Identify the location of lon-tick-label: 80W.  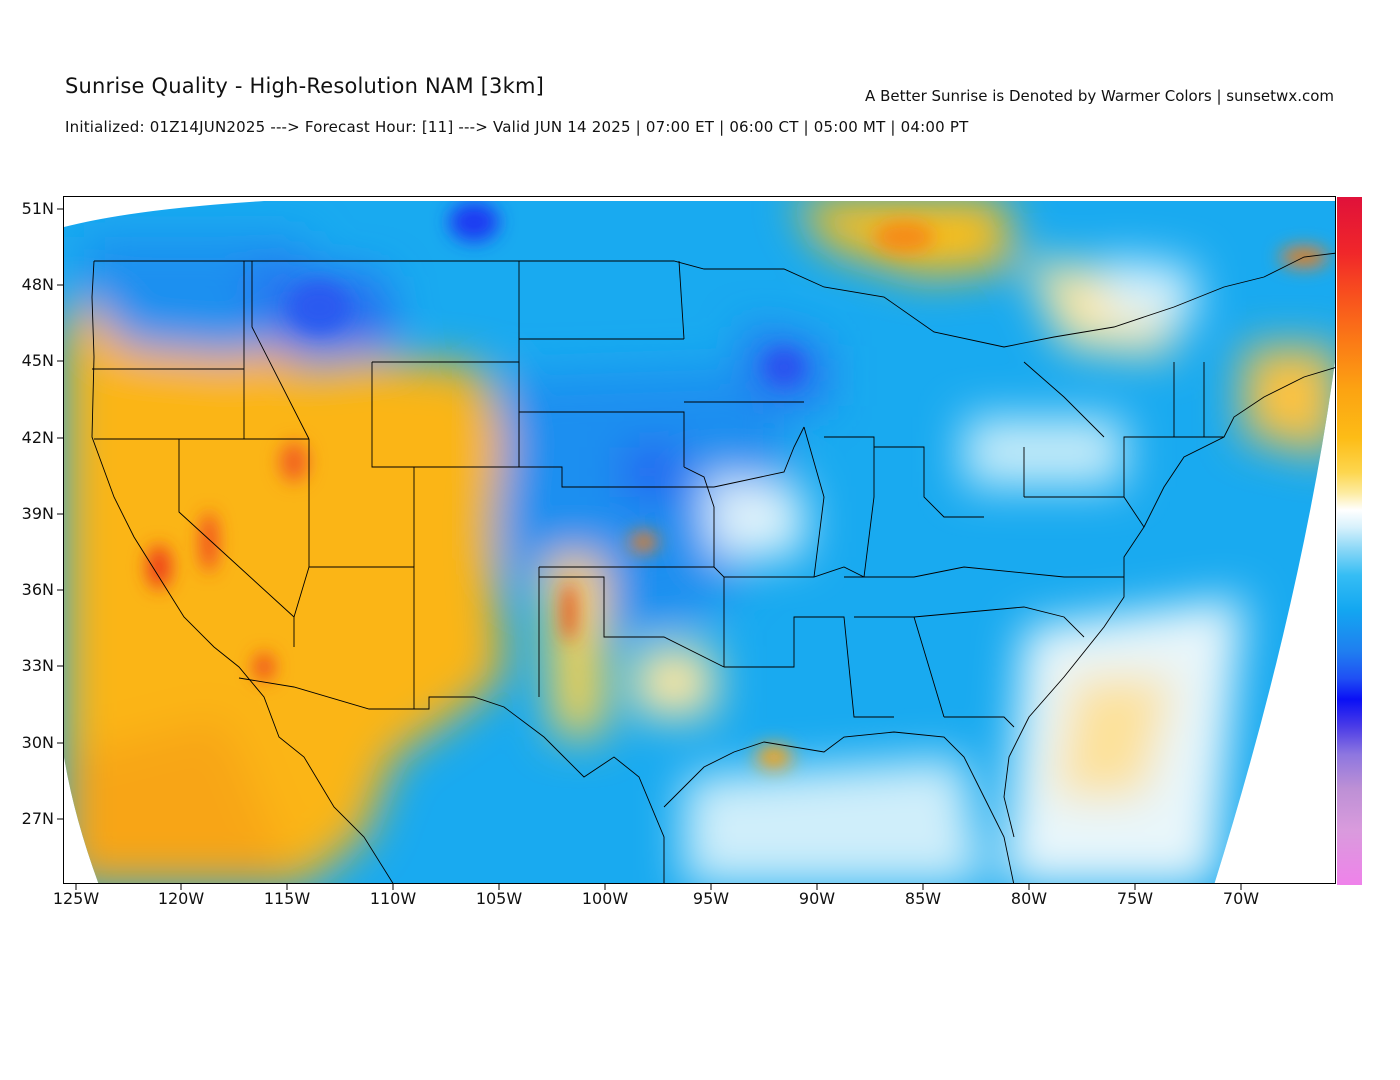
(1029, 898).